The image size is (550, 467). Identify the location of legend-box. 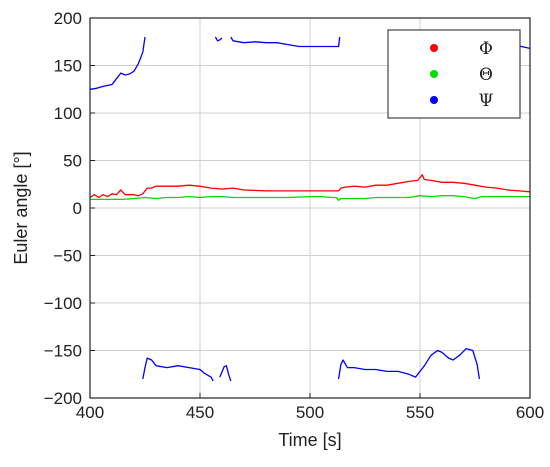
(454, 74).